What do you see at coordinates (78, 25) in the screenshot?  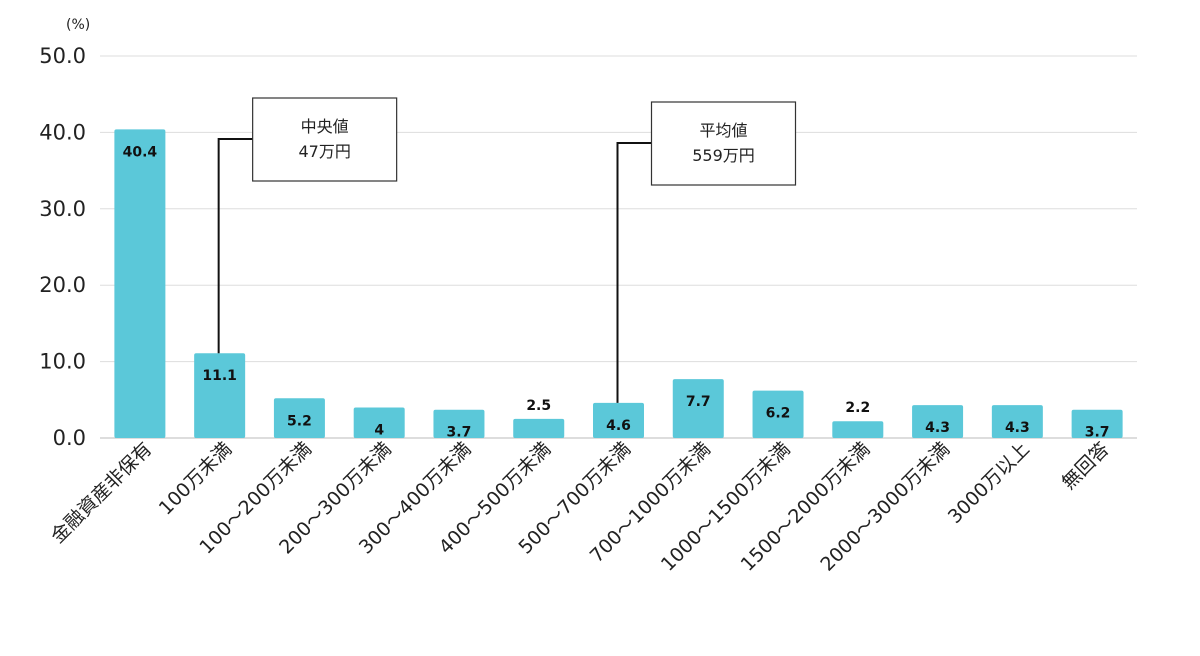 I see `y-axis-unit-label: (%)` at bounding box center [78, 25].